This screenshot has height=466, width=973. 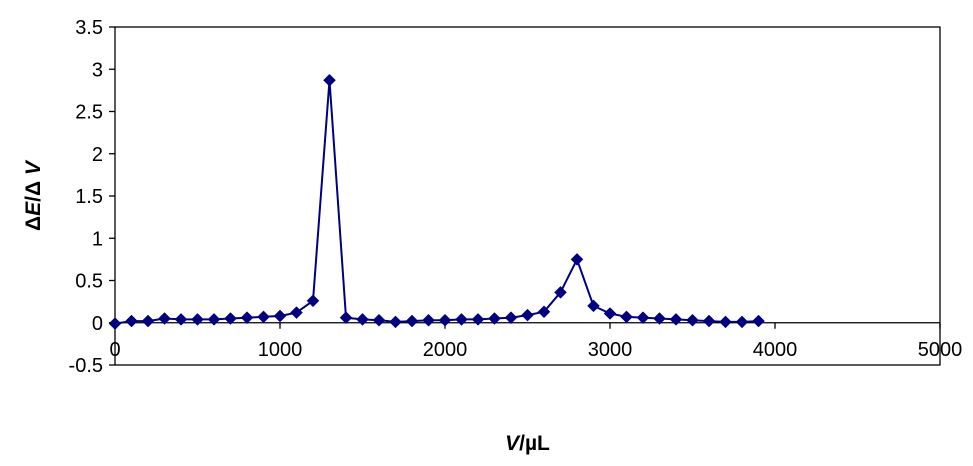 I want to click on y-axis-title: ΔE/Δ V, so click(x=33, y=195).